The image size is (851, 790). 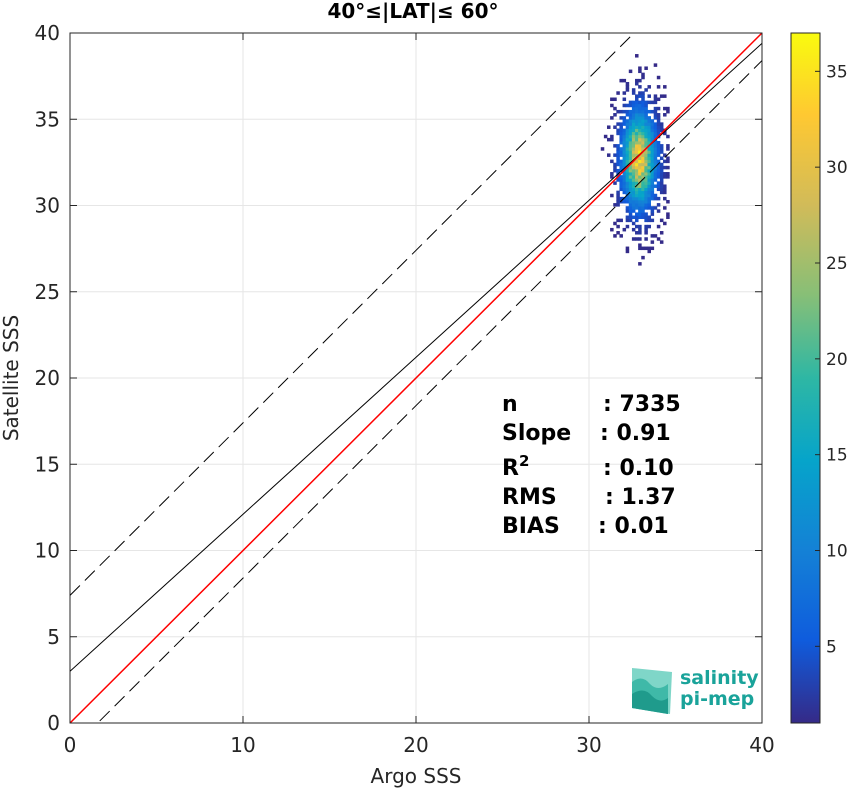 What do you see at coordinates (719, 678) in the screenshot?
I see `logo-line-1: salinity` at bounding box center [719, 678].